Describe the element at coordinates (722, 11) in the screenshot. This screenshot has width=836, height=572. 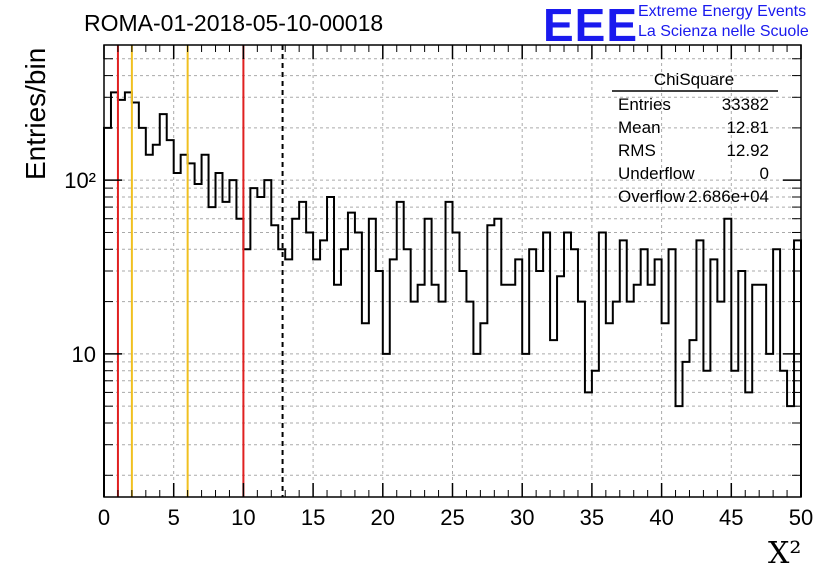
I see `logo-line-1: Extreme Energy Events` at that location.